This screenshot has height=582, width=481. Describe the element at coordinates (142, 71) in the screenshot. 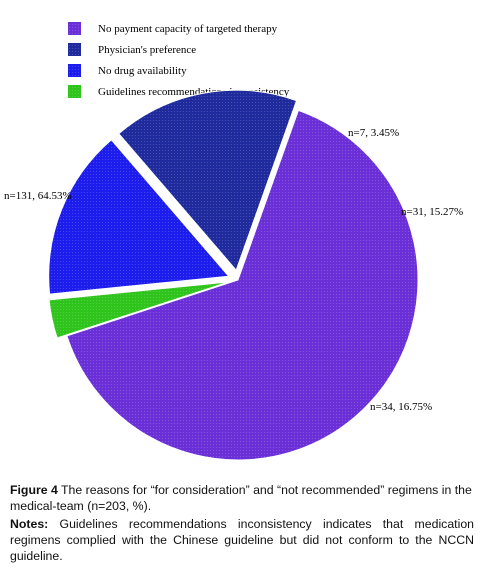

I see `legend-label: No drug availability` at that location.